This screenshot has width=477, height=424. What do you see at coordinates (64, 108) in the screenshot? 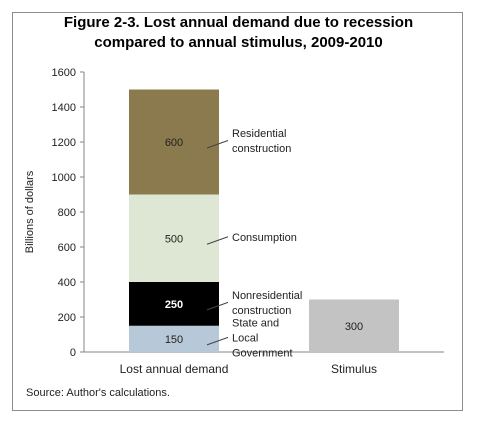
I see `y-tick-label: 1400` at bounding box center [64, 108].